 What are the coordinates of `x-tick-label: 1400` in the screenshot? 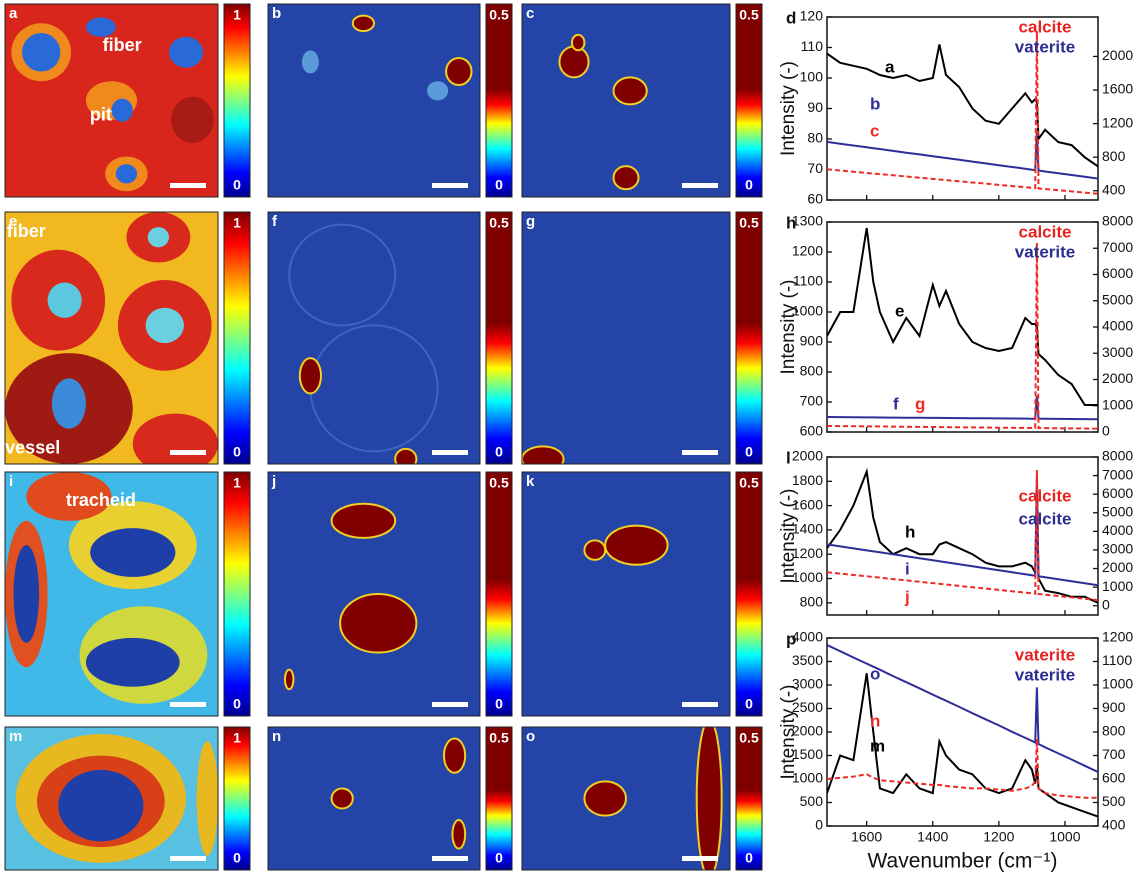 It's located at (932, 837).